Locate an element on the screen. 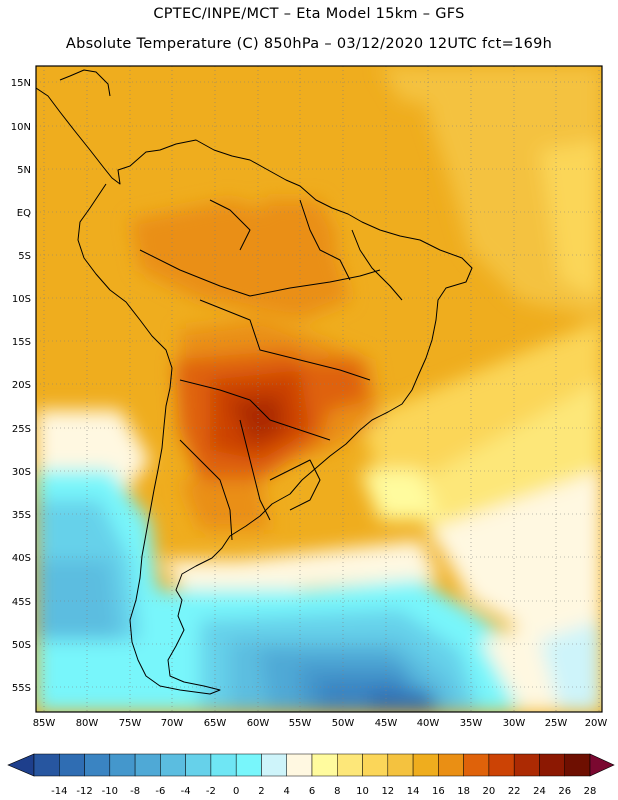 The image size is (618, 800). colorbar-tick-label: 18 is located at coordinates (463, 791).